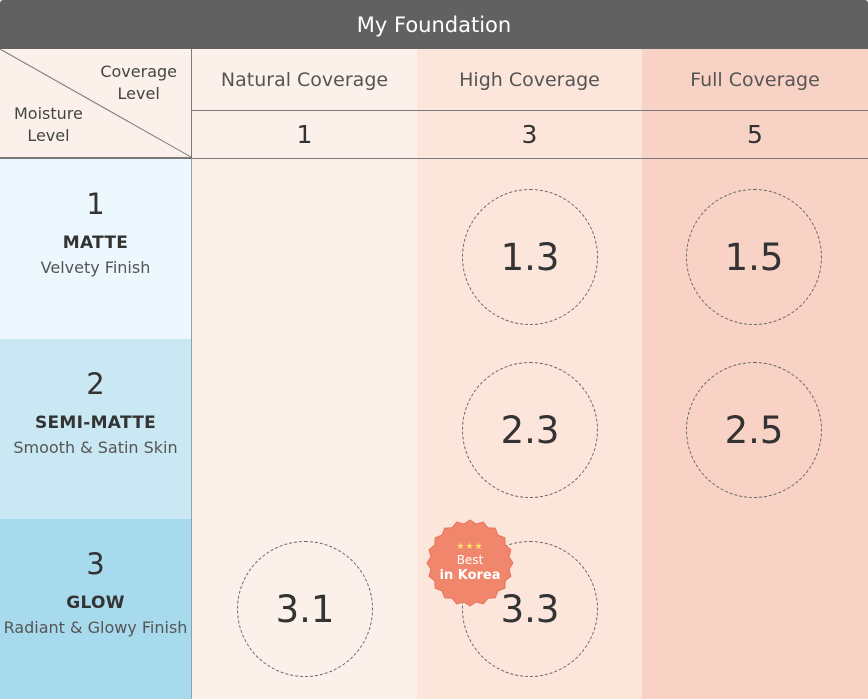  Describe the element at coordinates (138, 82) in the screenshot. I see `coverage-level-label: Coverage Level` at that location.